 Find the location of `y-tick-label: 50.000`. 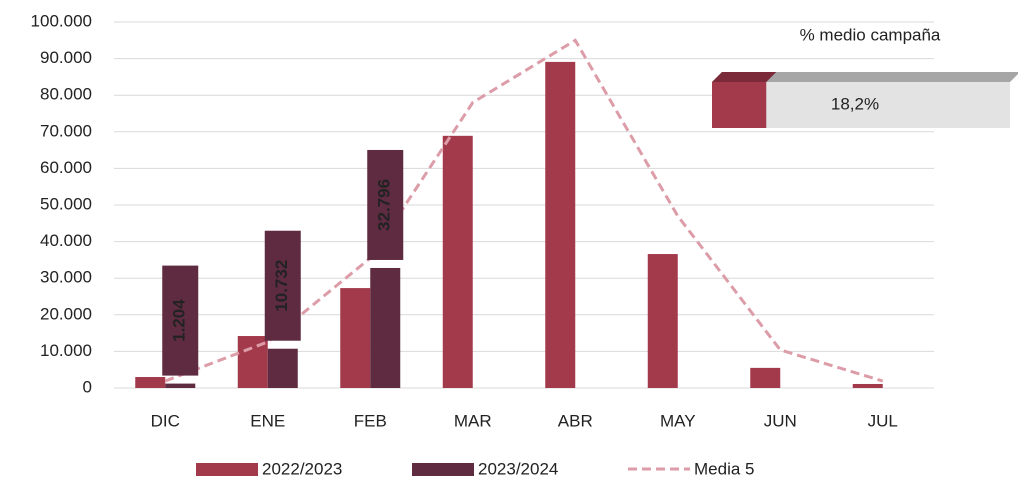

y-tick-label: 50.000 is located at coordinates (66, 203).